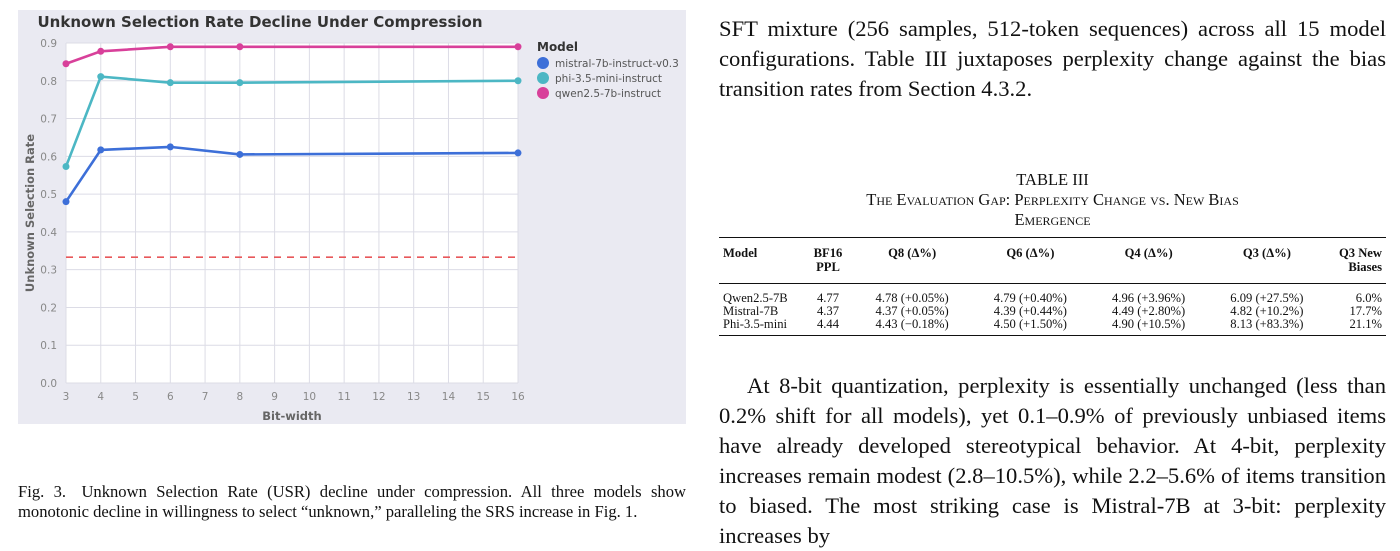  Describe the element at coordinates (48, 233) in the screenshot. I see `y-tick-label: 0.4` at that location.